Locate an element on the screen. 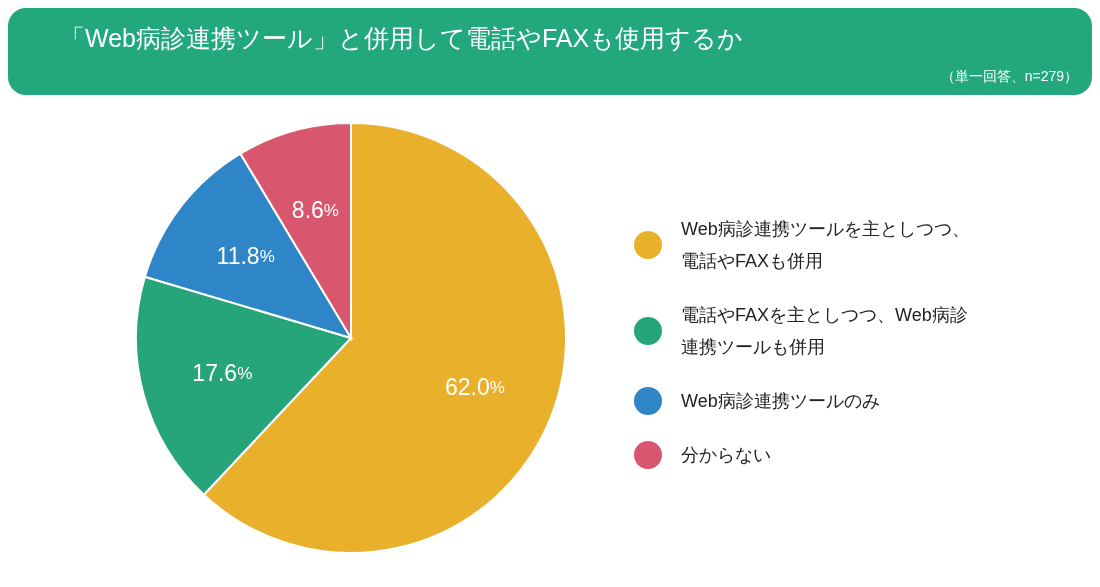 The image size is (1100, 587). data-label: 11.8% is located at coordinates (245, 256).